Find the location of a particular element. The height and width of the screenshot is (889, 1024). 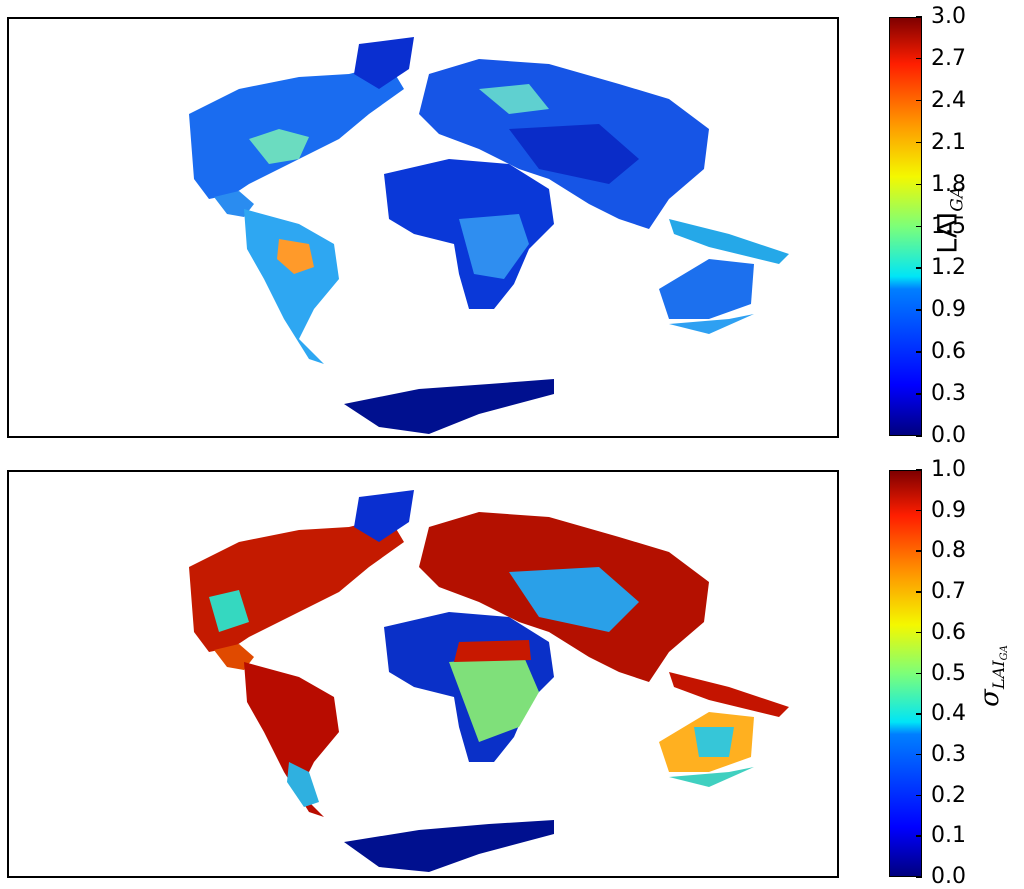

colorbar-tick-label: 1.5 is located at coordinates (948, 226).